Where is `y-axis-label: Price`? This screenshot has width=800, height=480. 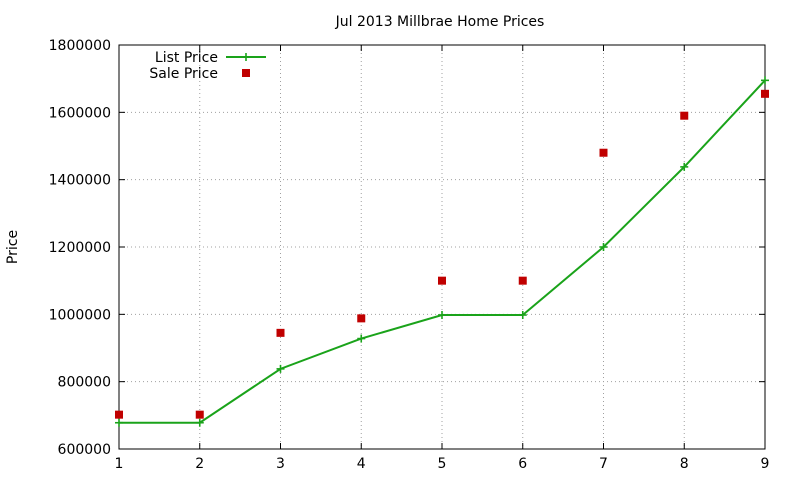 y-axis-label: Price is located at coordinates (13, 247).